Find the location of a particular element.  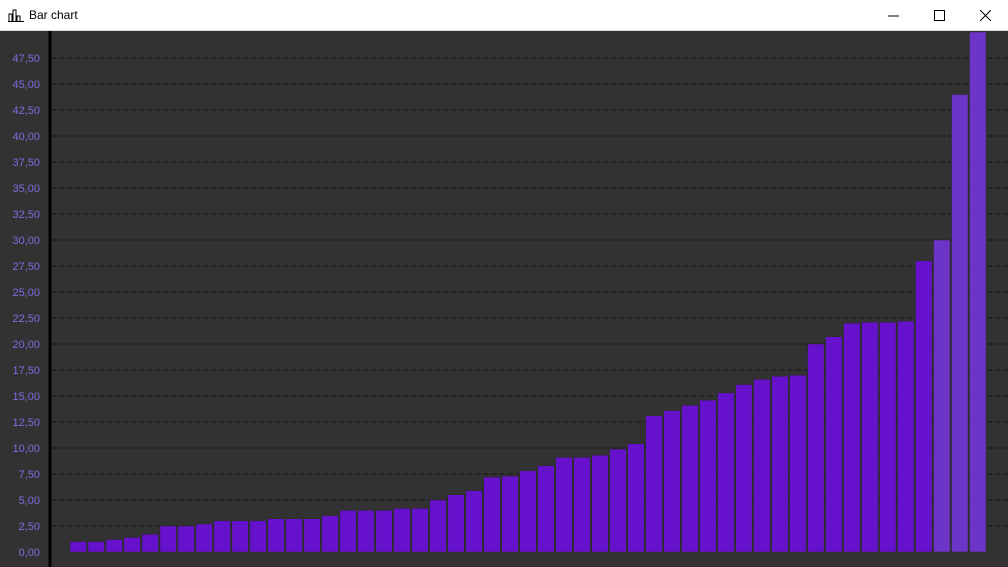

window-title: Bar chart is located at coordinates (53, 15).